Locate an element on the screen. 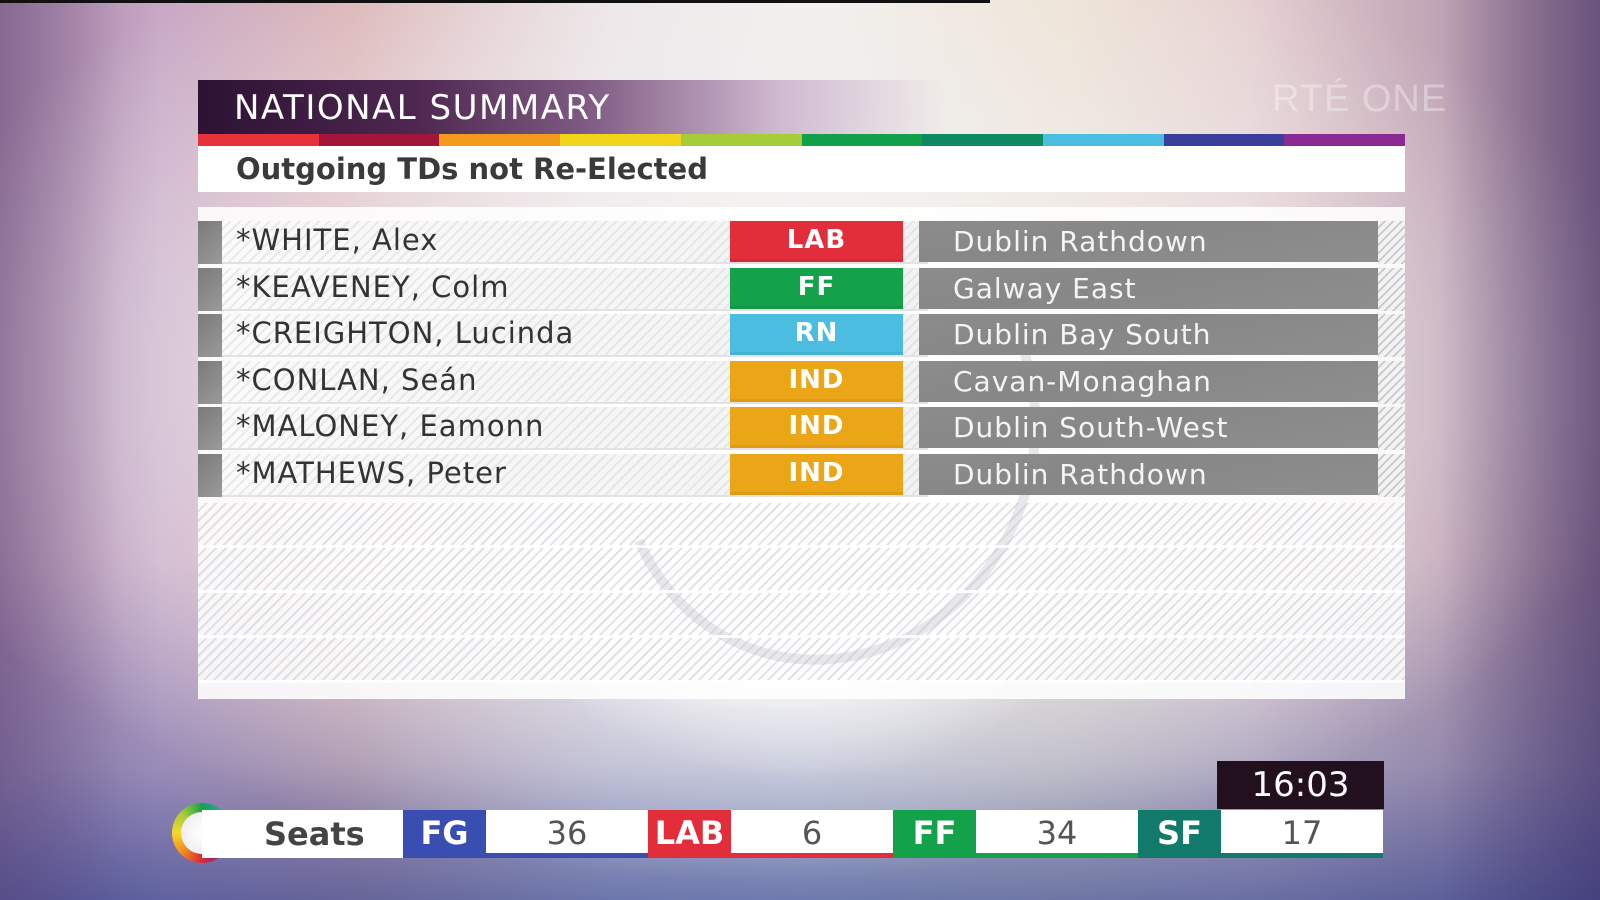 This screenshot has height=900, width=1600. party-badge-ff: FF is located at coordinates (934, 834).